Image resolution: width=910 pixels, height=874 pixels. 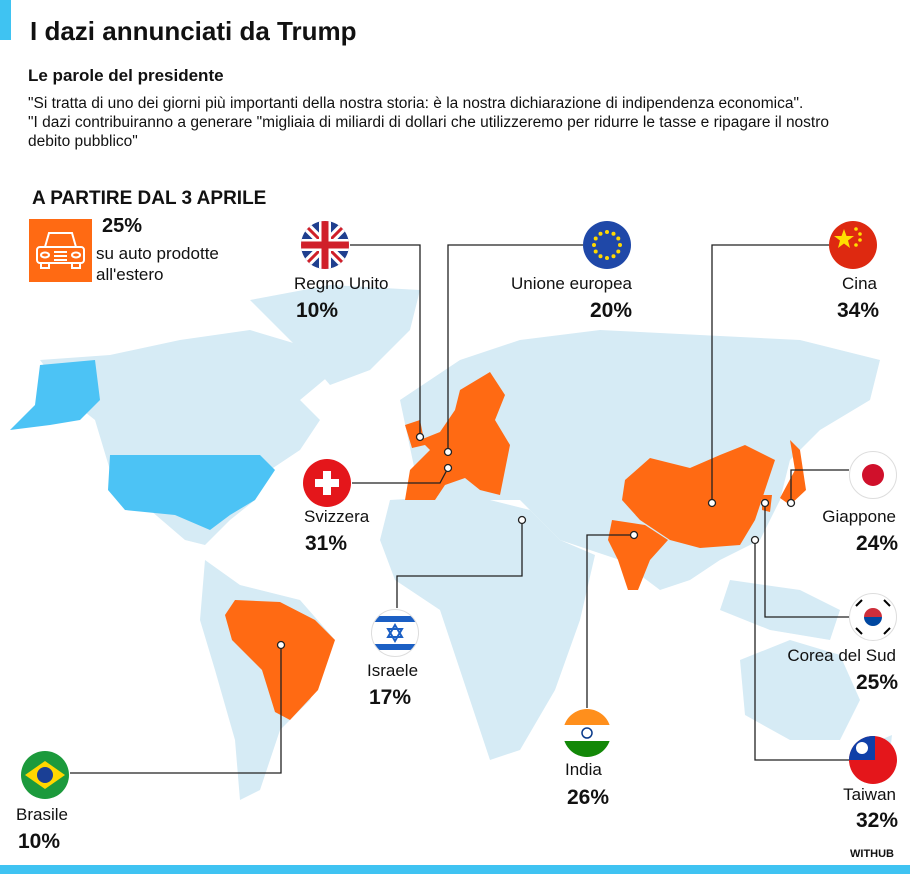 I want to click on tariff-uk: 10%, so click(x=317, y=310).